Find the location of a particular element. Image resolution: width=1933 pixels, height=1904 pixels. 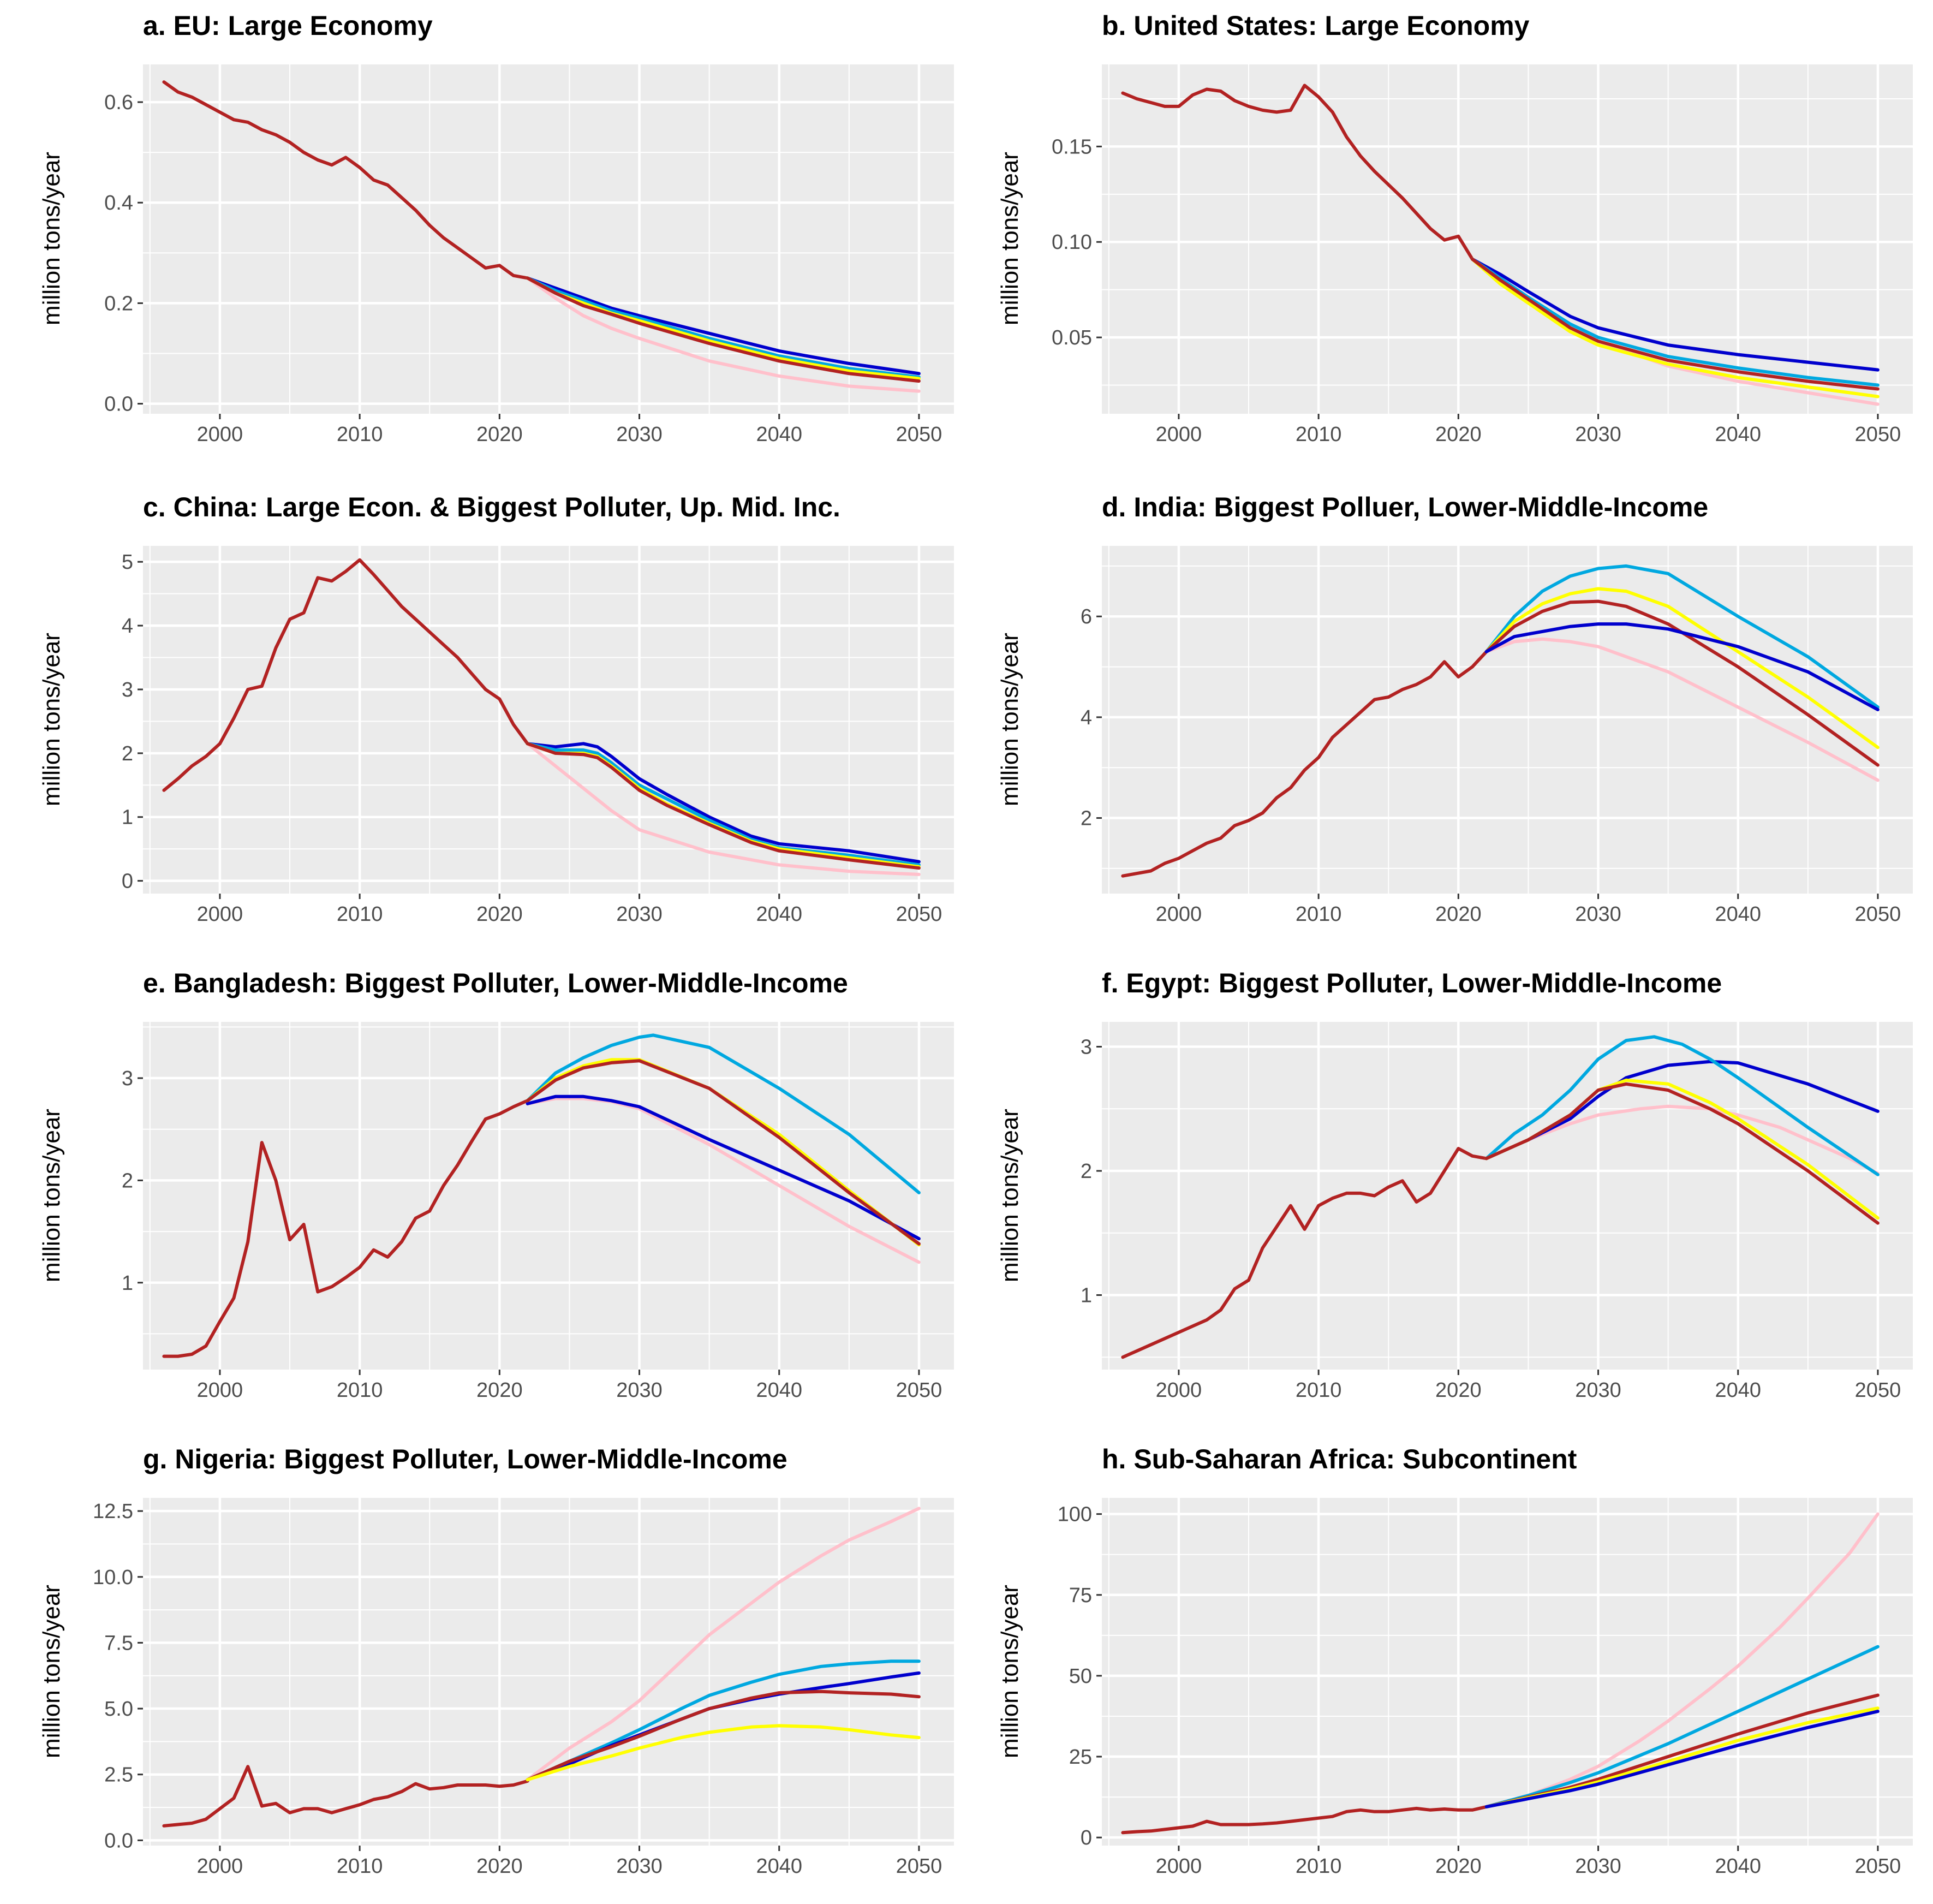

chart-a: 2000 2010 2020 2030 2040 2050 0.0 0.2 0.4 0.6 is located at coordinates (529, 255).